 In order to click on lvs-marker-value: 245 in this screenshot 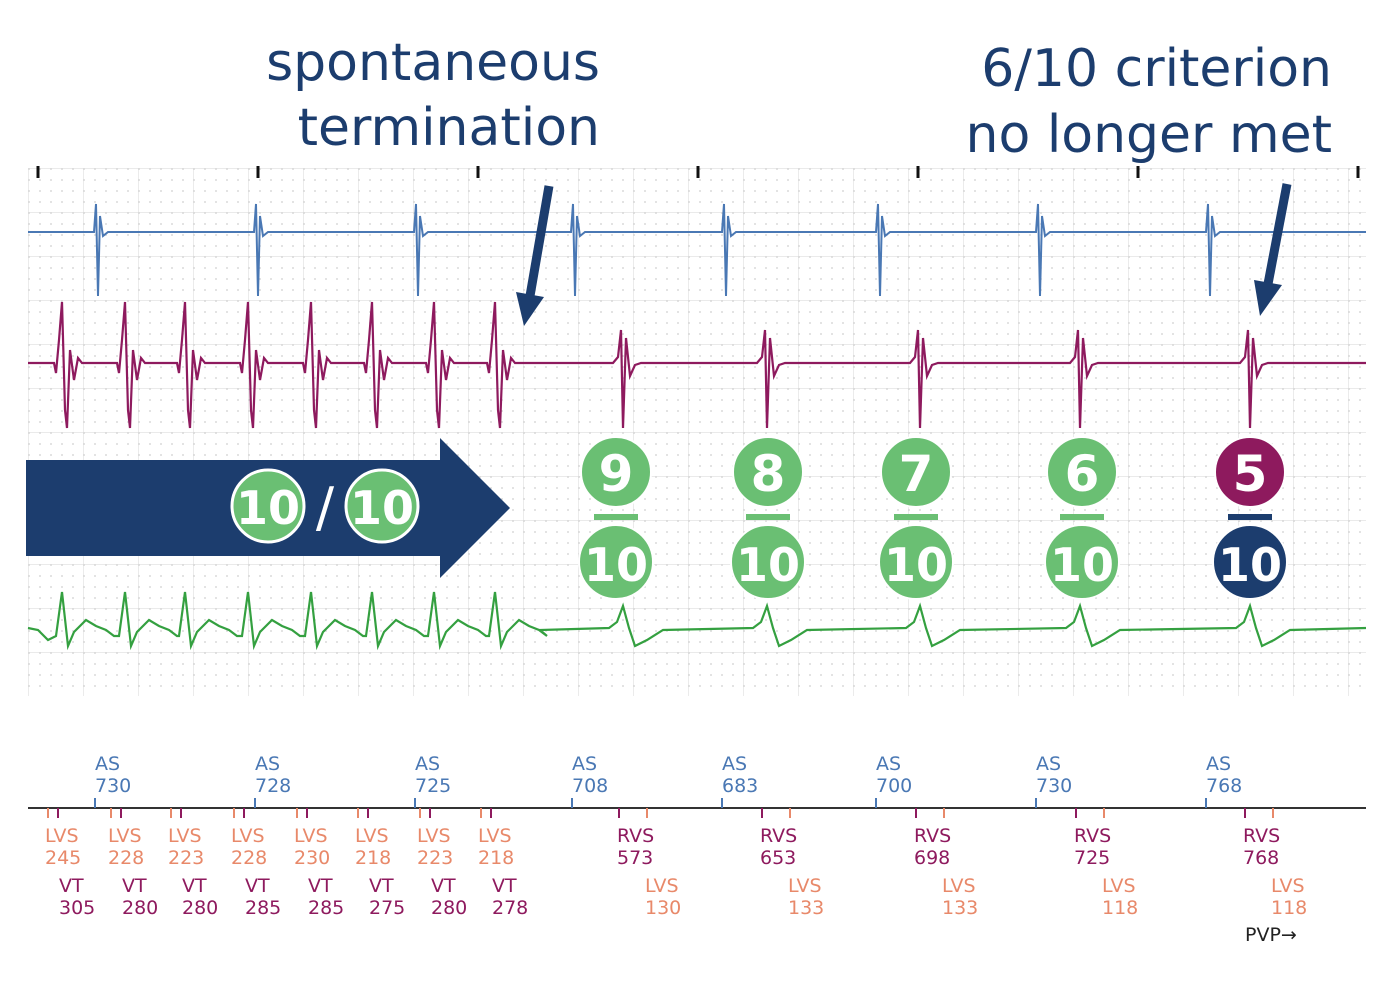, I will do `click(63, 858)`.